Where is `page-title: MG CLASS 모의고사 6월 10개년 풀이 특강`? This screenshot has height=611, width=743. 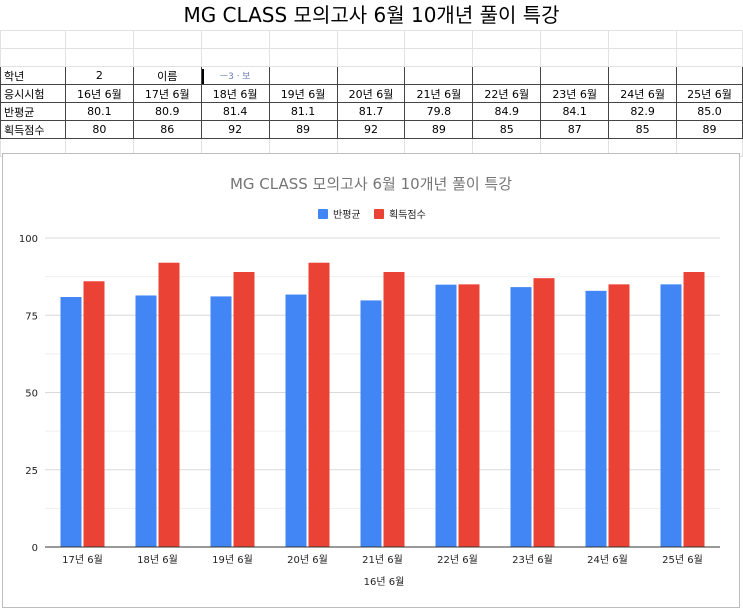
page-title: MG CLASS 모의고사 6월 10개년 풀이 특강 is located at coordinates (371, 15).